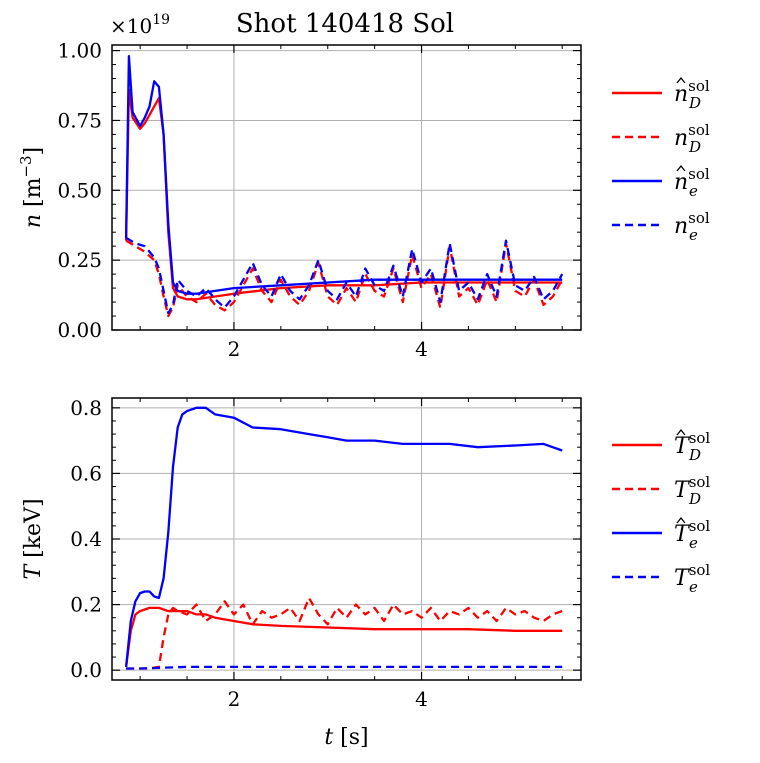 The width and height of the screenshot is (760, 763). Describe the element at coordinates (350, 737) in the screenshot. I see `x-axis-unit: [s]` at that location.